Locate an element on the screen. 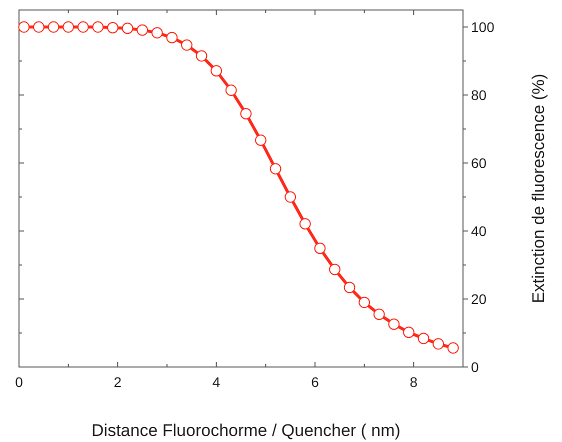 Image resolution: width=562 pixels, height=442 pixels. y-tick-label: 100 is located at coordinates (483, 26).